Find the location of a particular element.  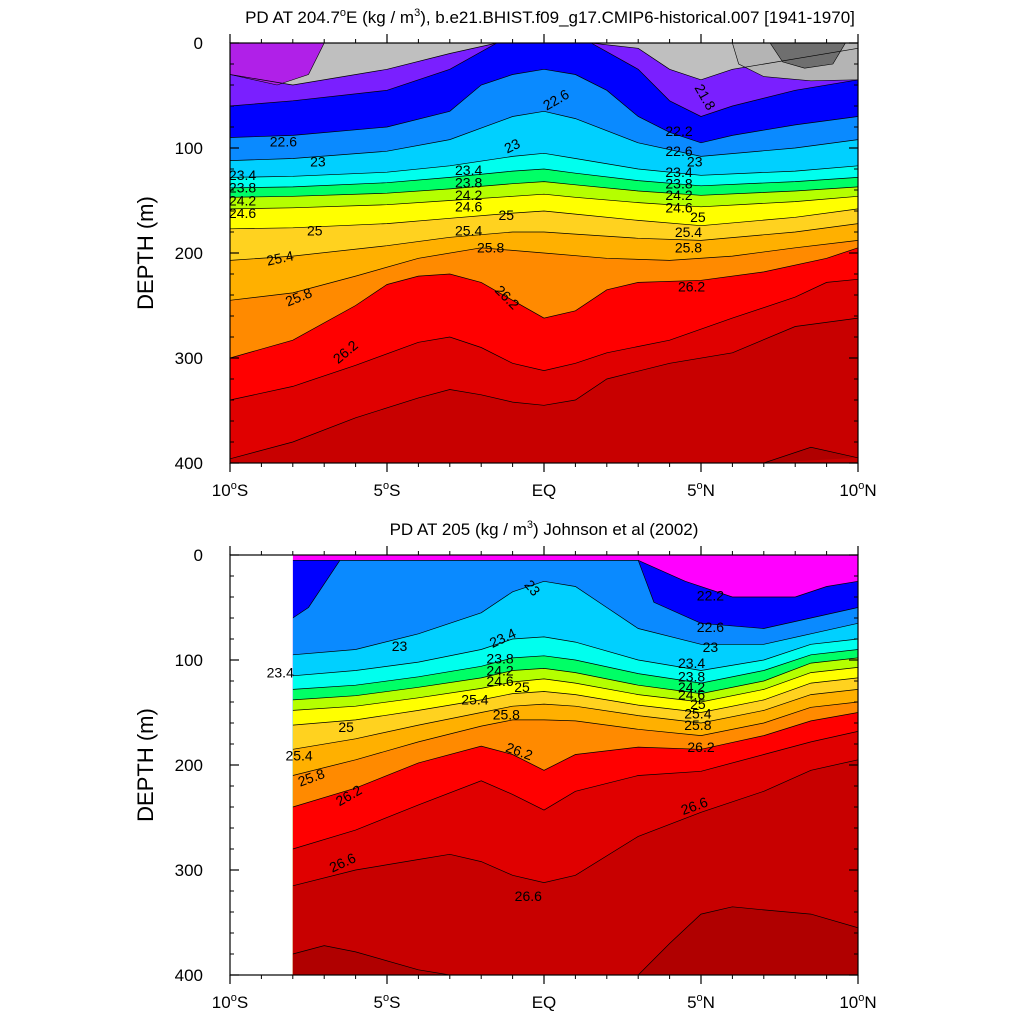

contour-line-22.6 is located at coordinates (575, 594).